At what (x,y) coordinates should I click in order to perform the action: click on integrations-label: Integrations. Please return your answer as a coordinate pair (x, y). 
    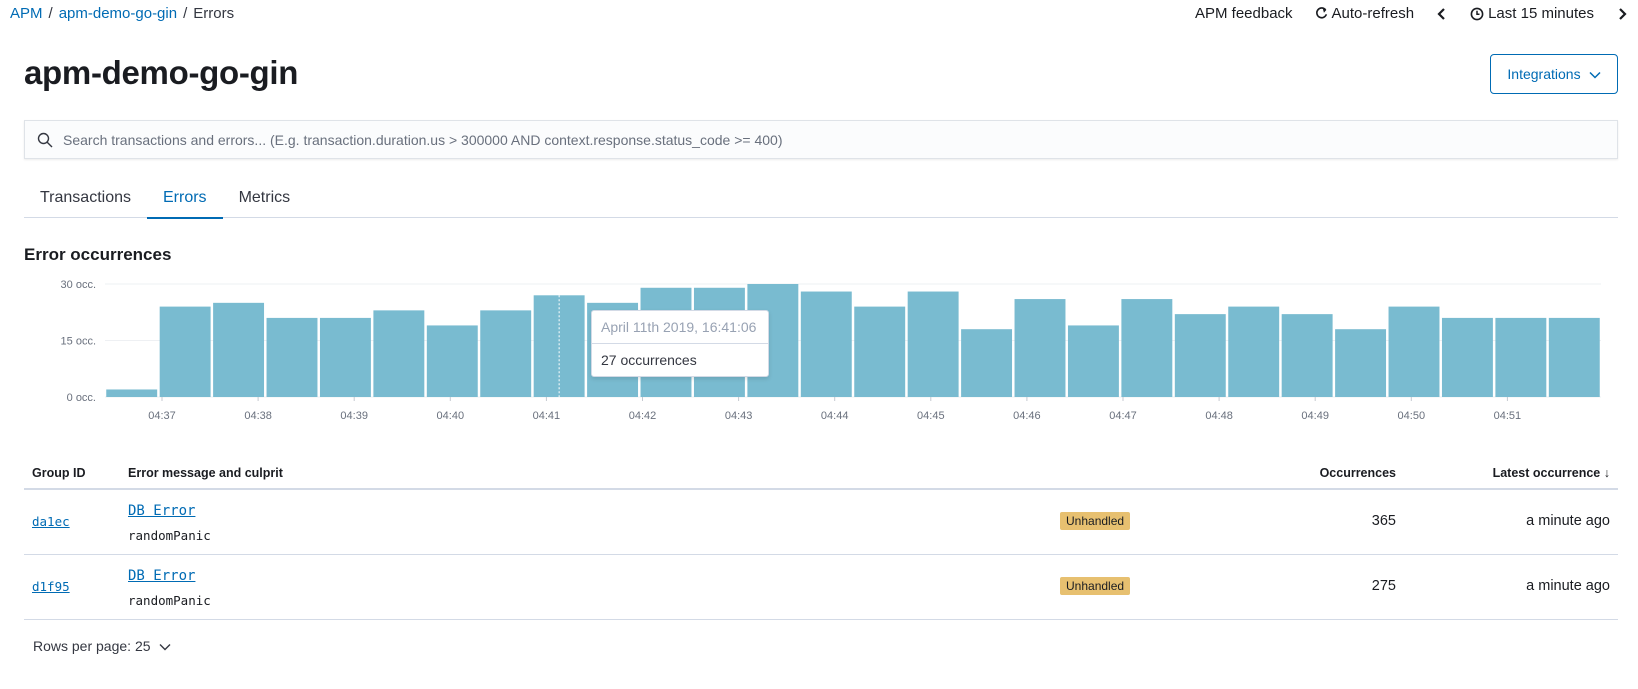
    Looking at the image, I should click on (1544, 74).